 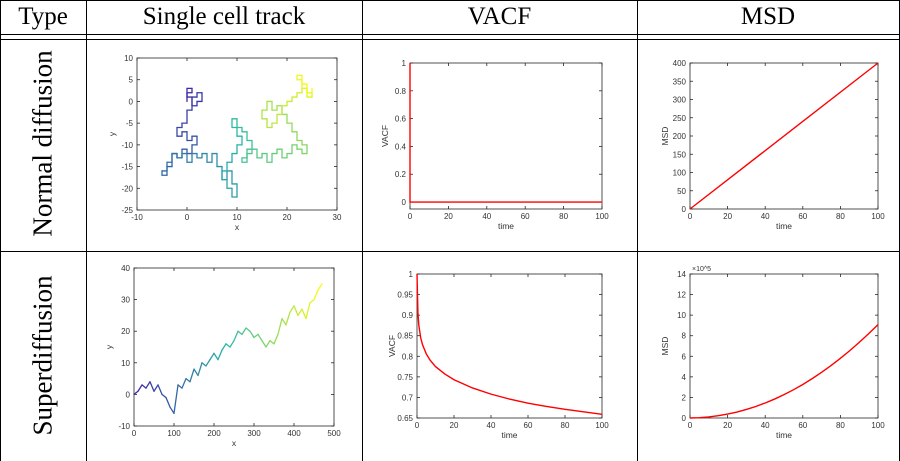 What do you see at coordinates (680, 81) in the screenshot?
I see `y-tick-label: 350` at bounding box center [680, 81].